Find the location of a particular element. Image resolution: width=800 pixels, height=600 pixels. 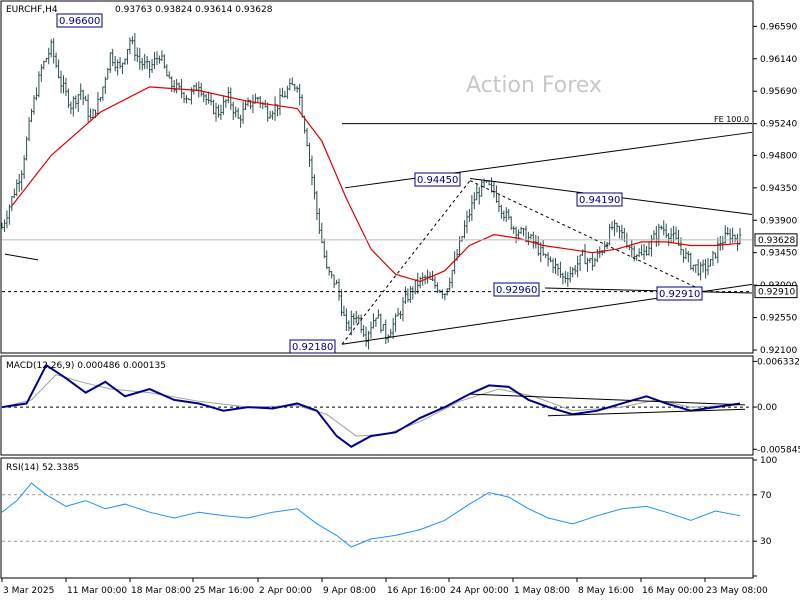

price-y-tick-label: 0.96140 is located at coordinates (778, 60).